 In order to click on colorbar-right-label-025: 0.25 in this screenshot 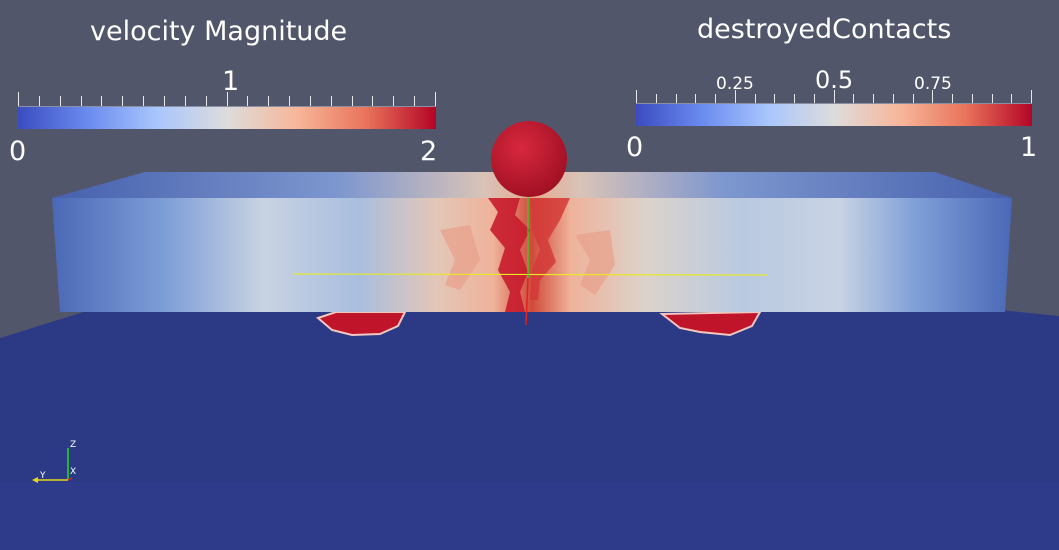, I will do `click(735, 84)`.